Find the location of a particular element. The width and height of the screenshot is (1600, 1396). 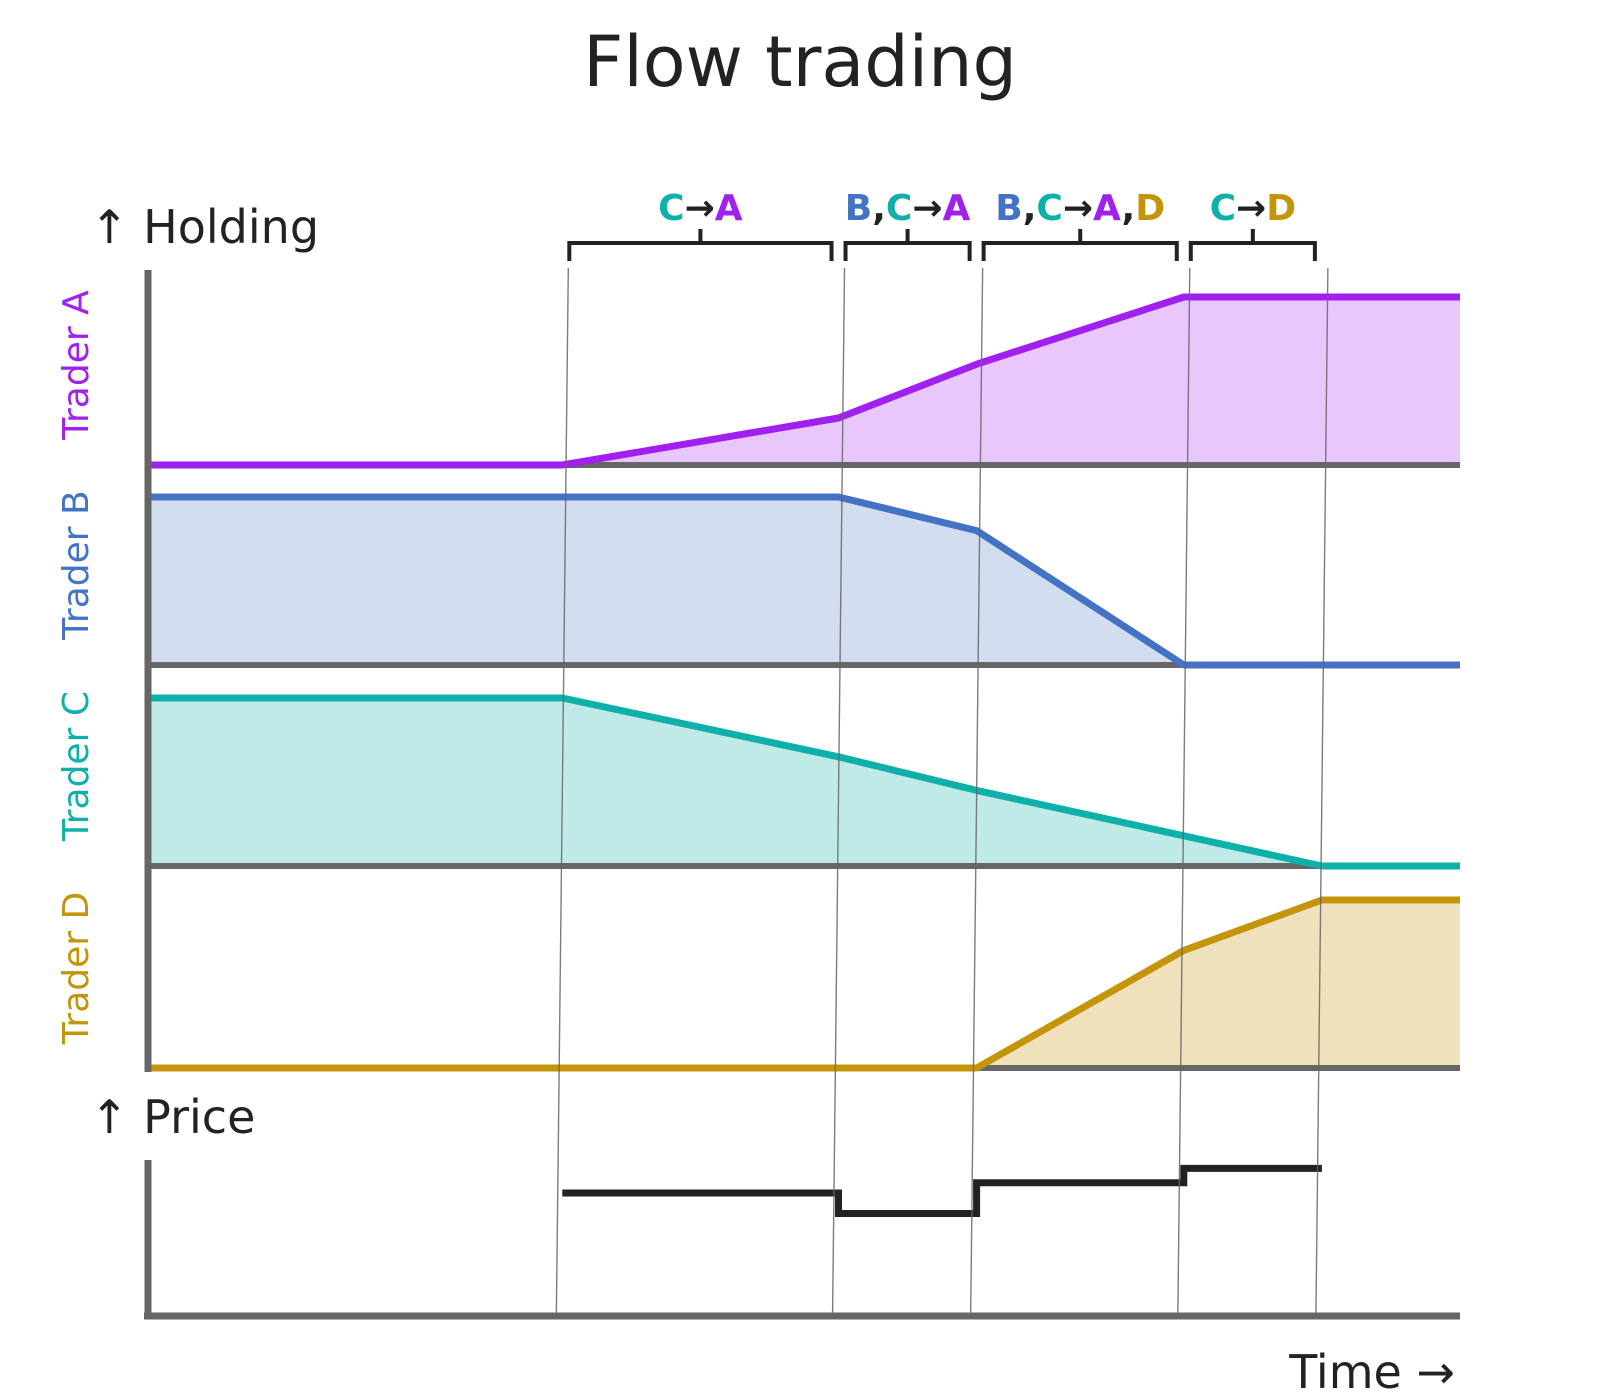

holding-area-c is located at coordinates (804, 782).